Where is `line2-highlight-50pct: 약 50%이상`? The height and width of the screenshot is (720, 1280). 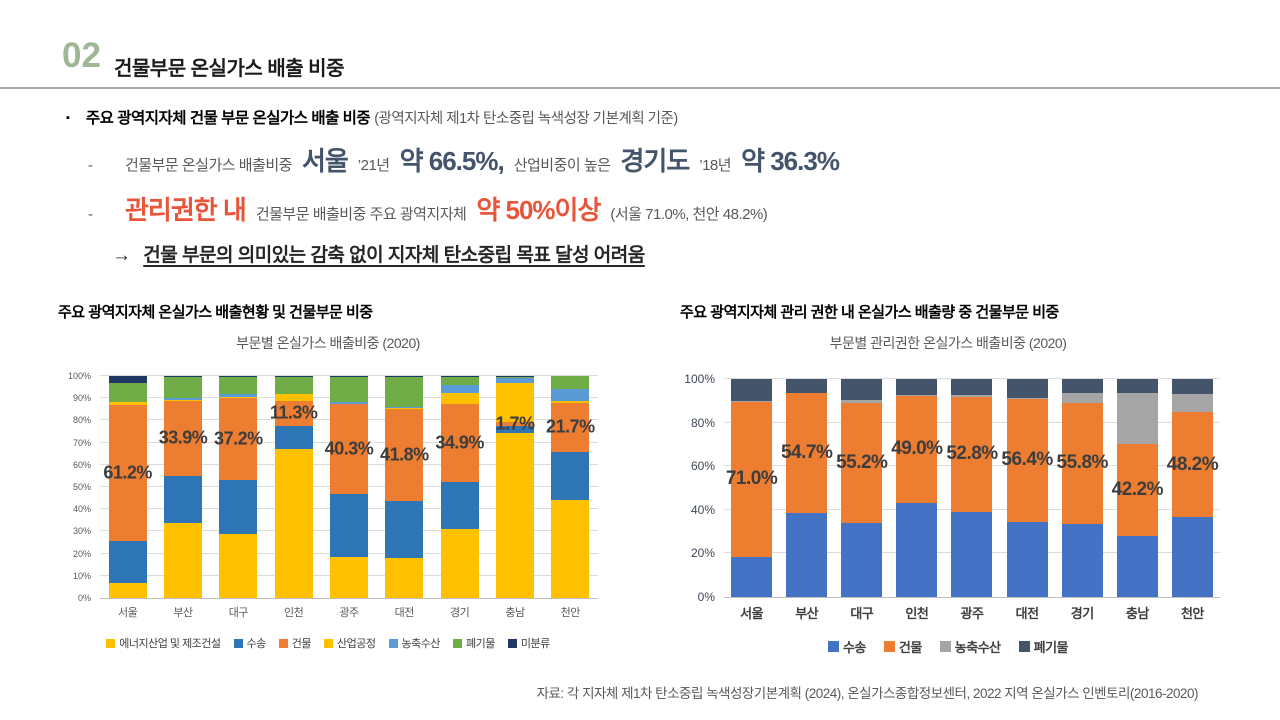
line2-highlight-50pct: 약 50%이상 is located at coordinates (538, 210).